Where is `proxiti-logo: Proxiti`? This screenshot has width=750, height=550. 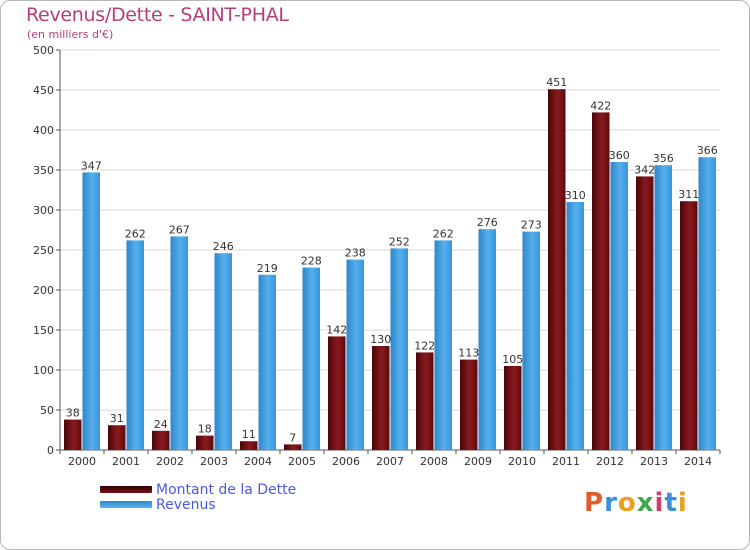 proxiti-logo: Proxiti is located at coordinates (636, 503).